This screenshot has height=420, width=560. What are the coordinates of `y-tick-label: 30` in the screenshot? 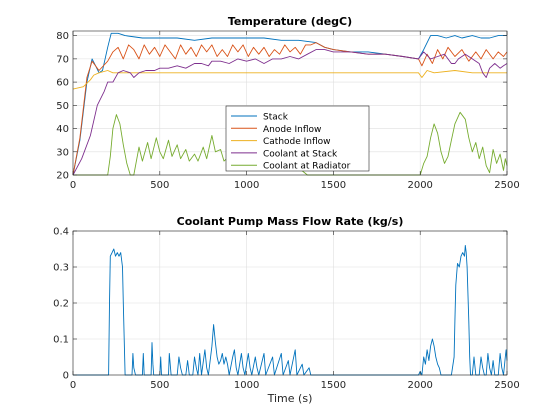 It's located at (62, 152).